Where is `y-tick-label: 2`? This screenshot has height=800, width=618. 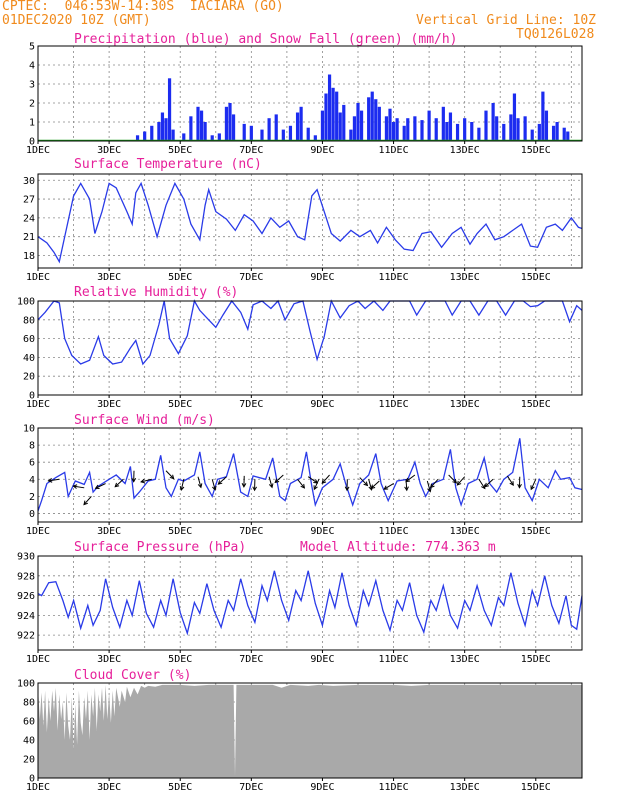 y-tick-label: 2 is located at coordinates (32, 104).